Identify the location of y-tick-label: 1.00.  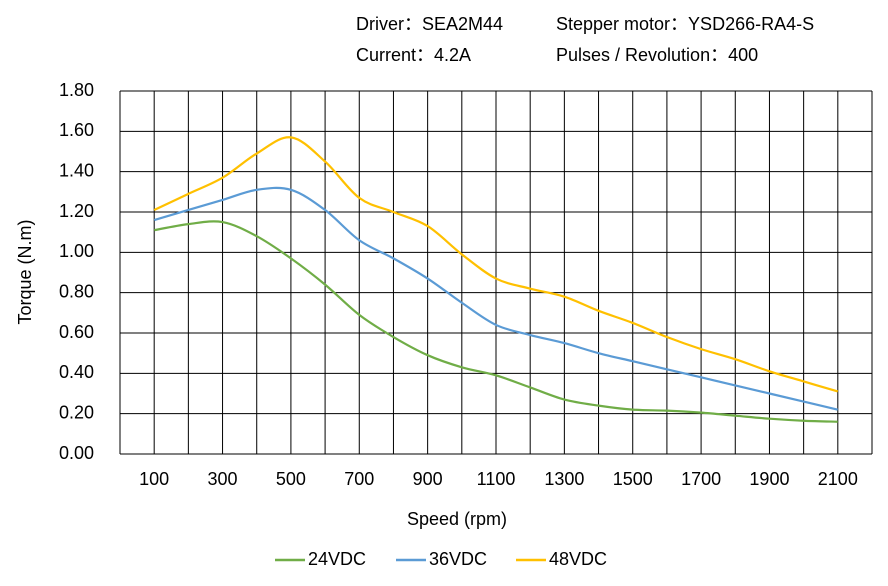
(76, 251).